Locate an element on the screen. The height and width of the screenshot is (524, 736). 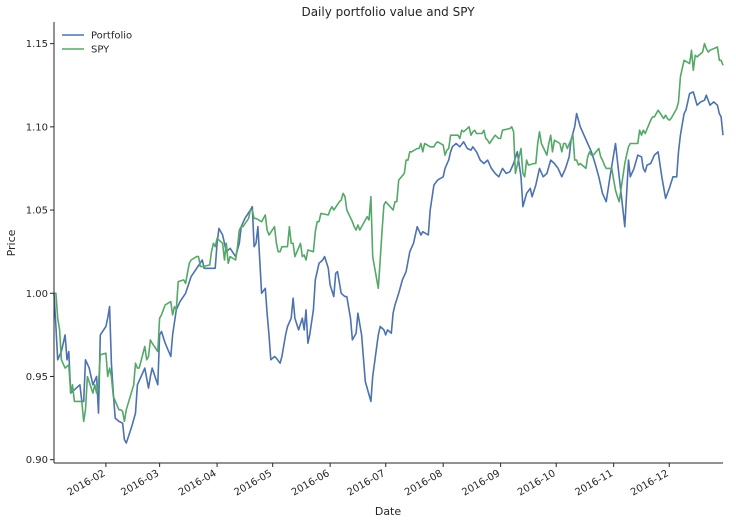
y-ticks: 0.90 0.95 1.00 1.05 1.10 1.15 is located at coordinates (40, 252).